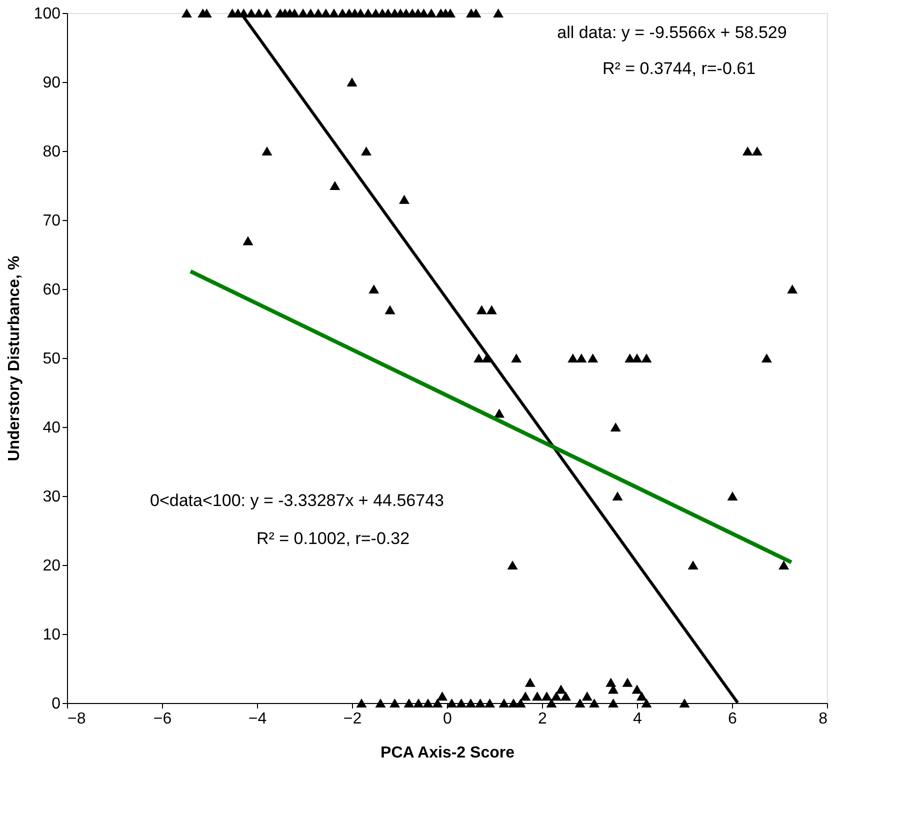 The height and width of the screenshot is (821, 920). I want to click on x-tick-label: −8, so click(77, 719).